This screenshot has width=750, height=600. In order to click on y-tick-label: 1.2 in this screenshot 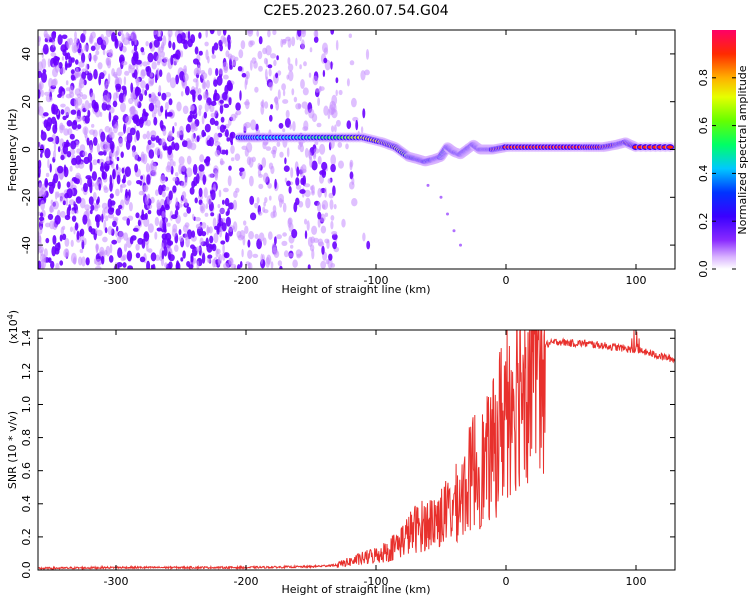, I will do `click(26, 372)`.